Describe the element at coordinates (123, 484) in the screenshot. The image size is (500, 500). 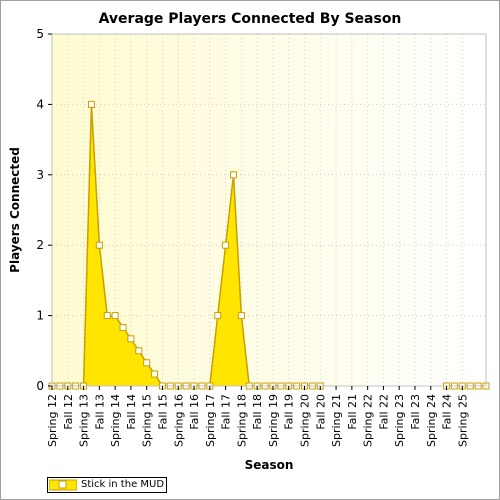
I see `legend-label: Stick in the MUD` at that location.